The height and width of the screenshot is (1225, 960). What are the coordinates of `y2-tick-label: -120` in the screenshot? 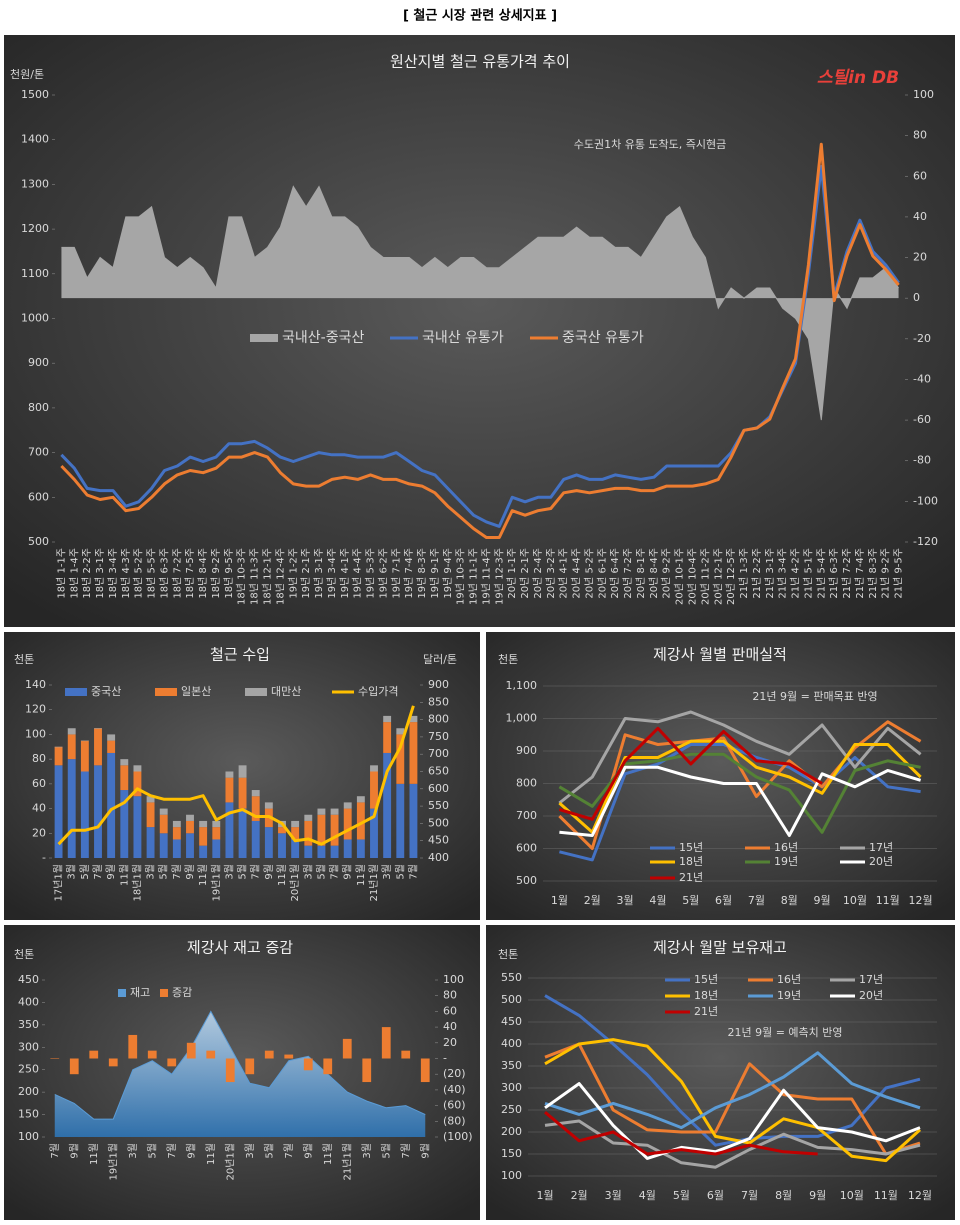 It's located at (925, 541).